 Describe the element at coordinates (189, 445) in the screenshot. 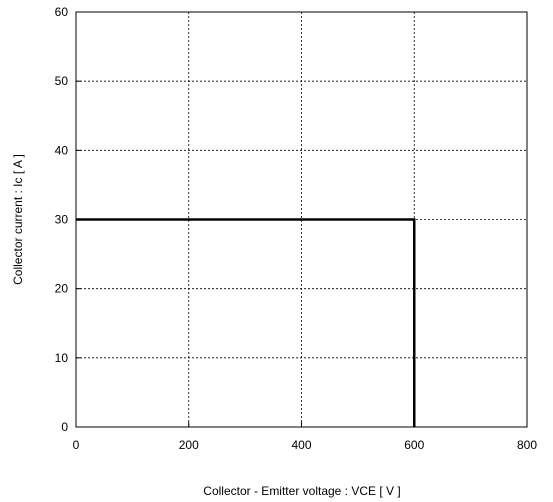

I see `x-tick-label: 200` at that location.